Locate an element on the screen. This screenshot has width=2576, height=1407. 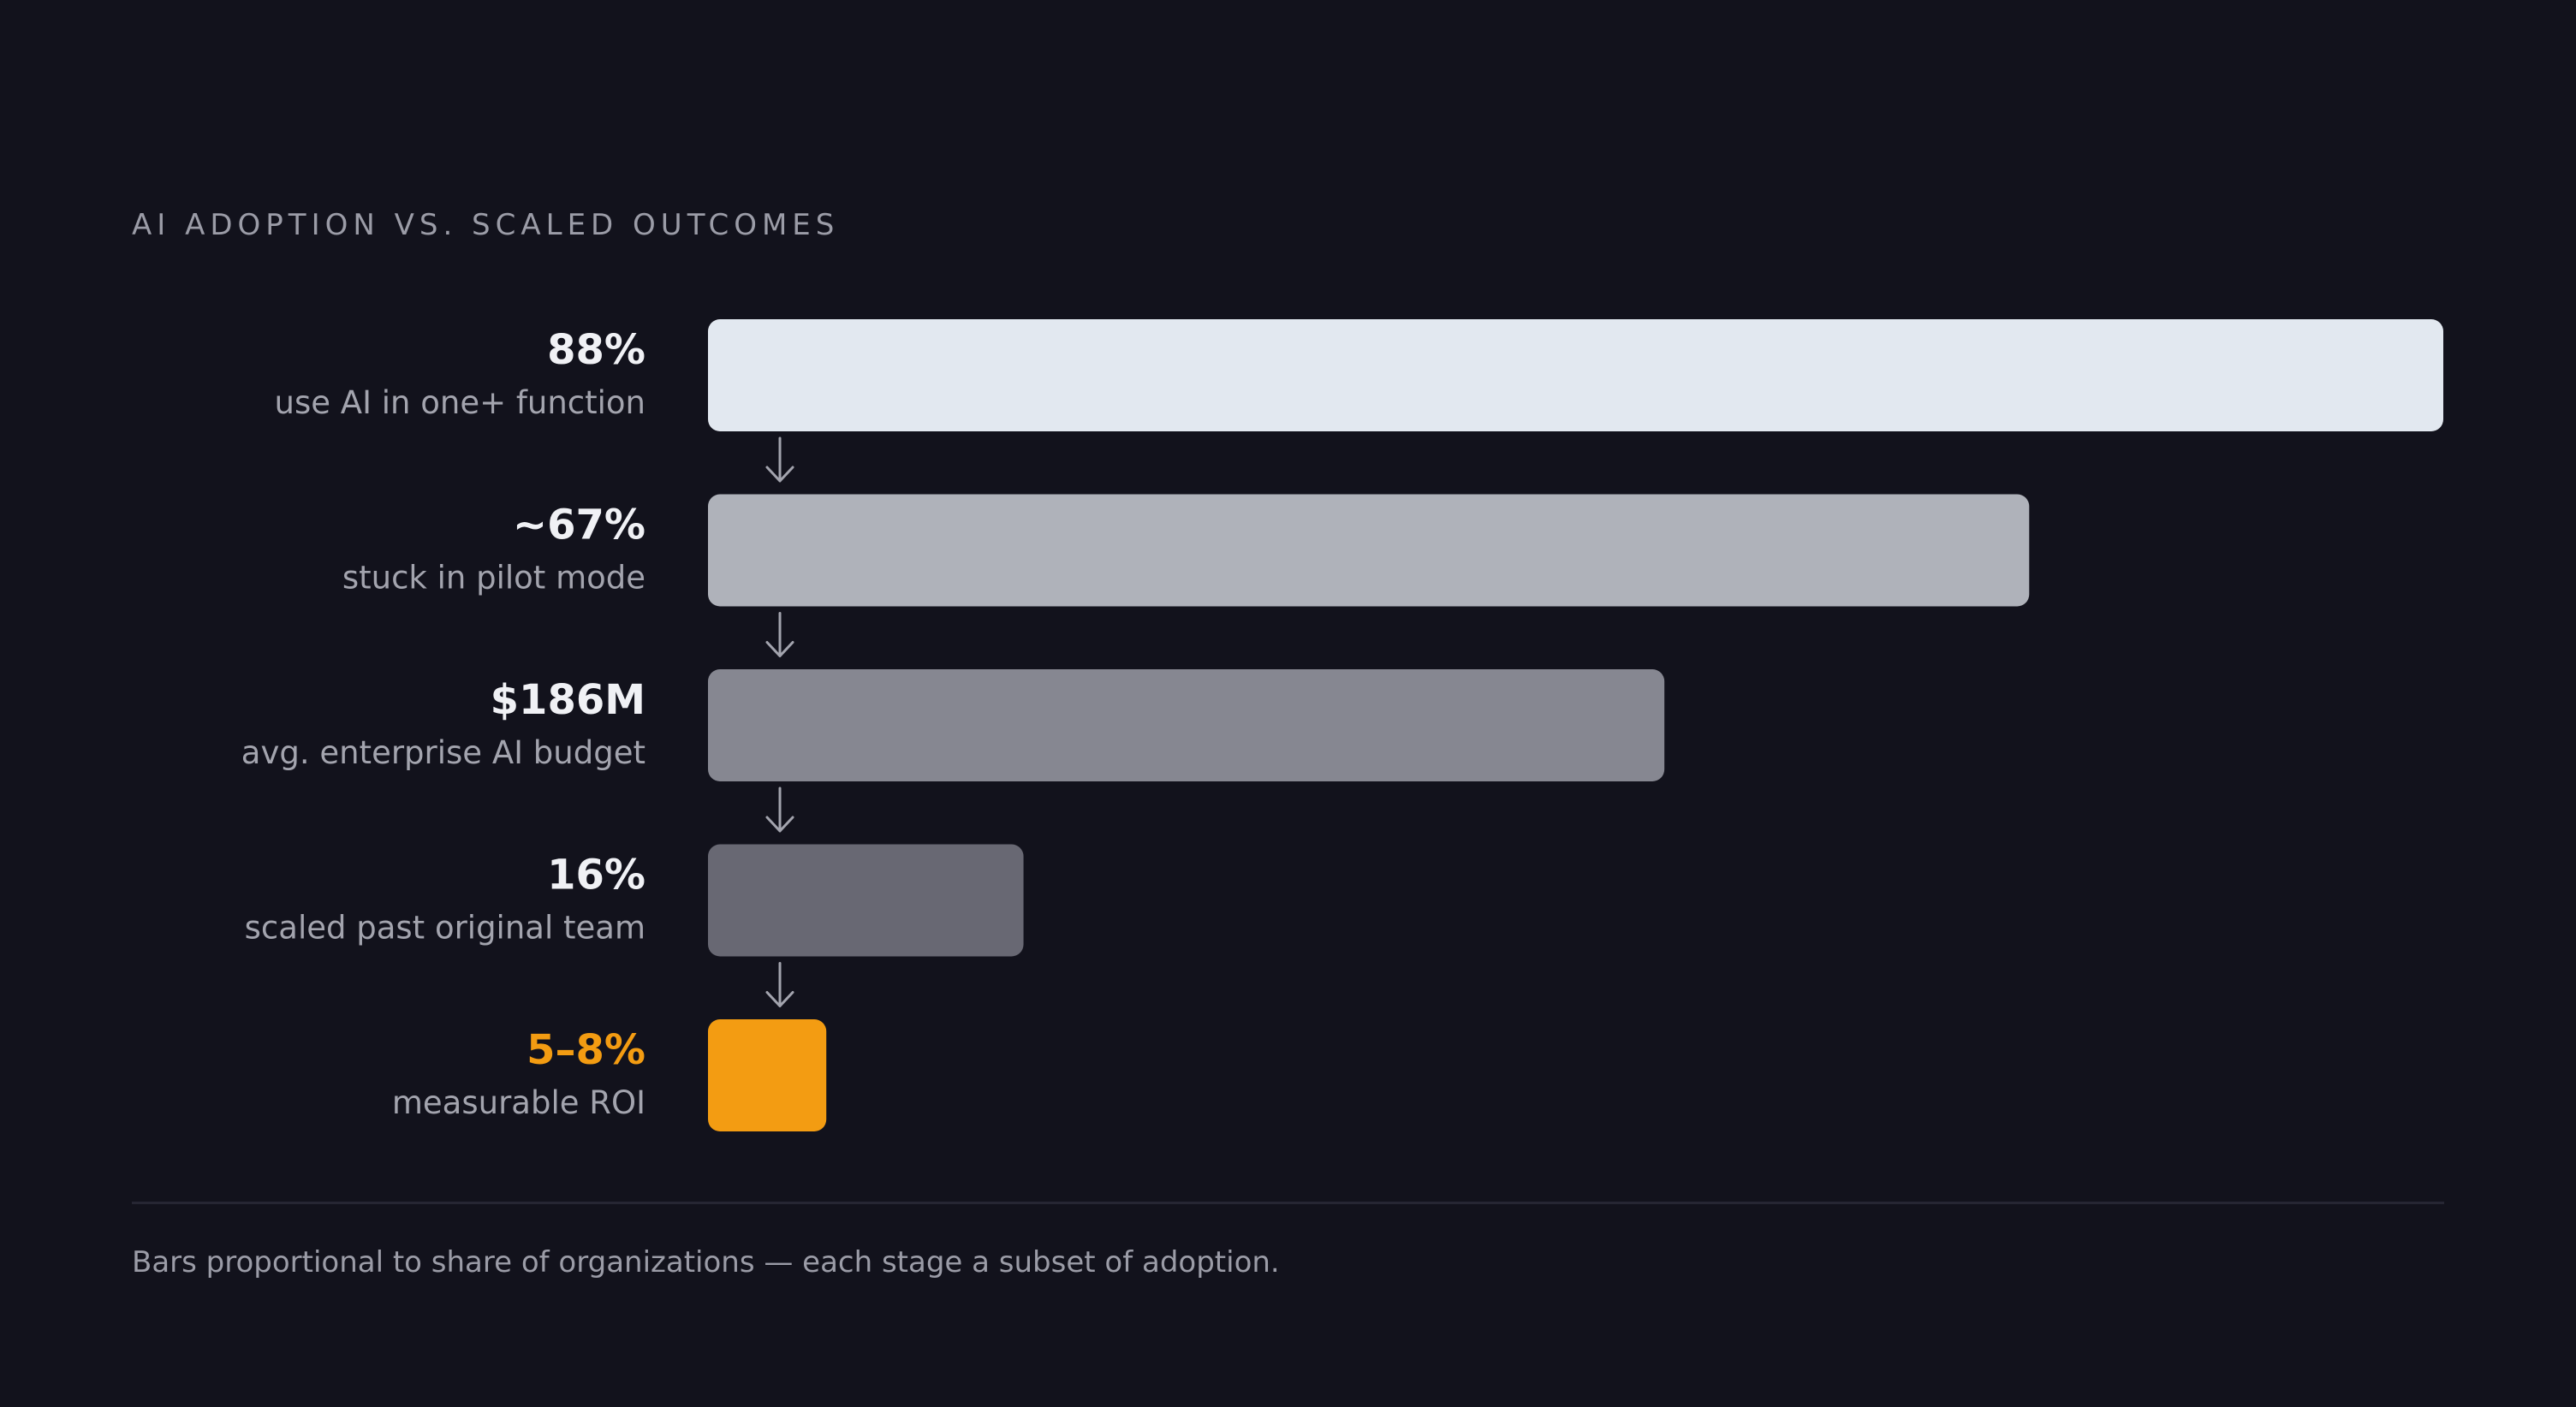
bar-5-category-label: measurable ROI is located at coordinates (518, 1102).